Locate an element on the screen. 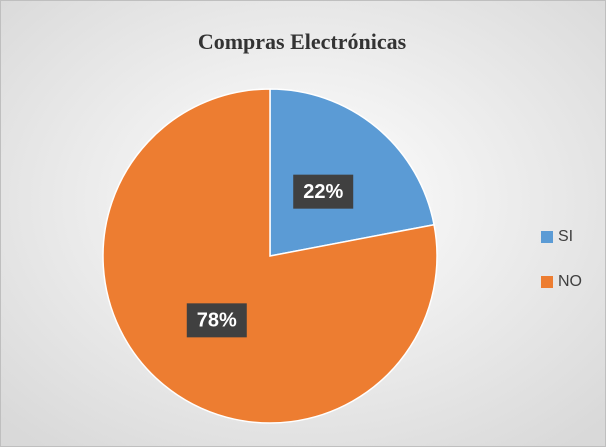 The height and width of the screenshot is (447, 606). chart-title: Compras Electrónicas is located at coordinates (302, 41).